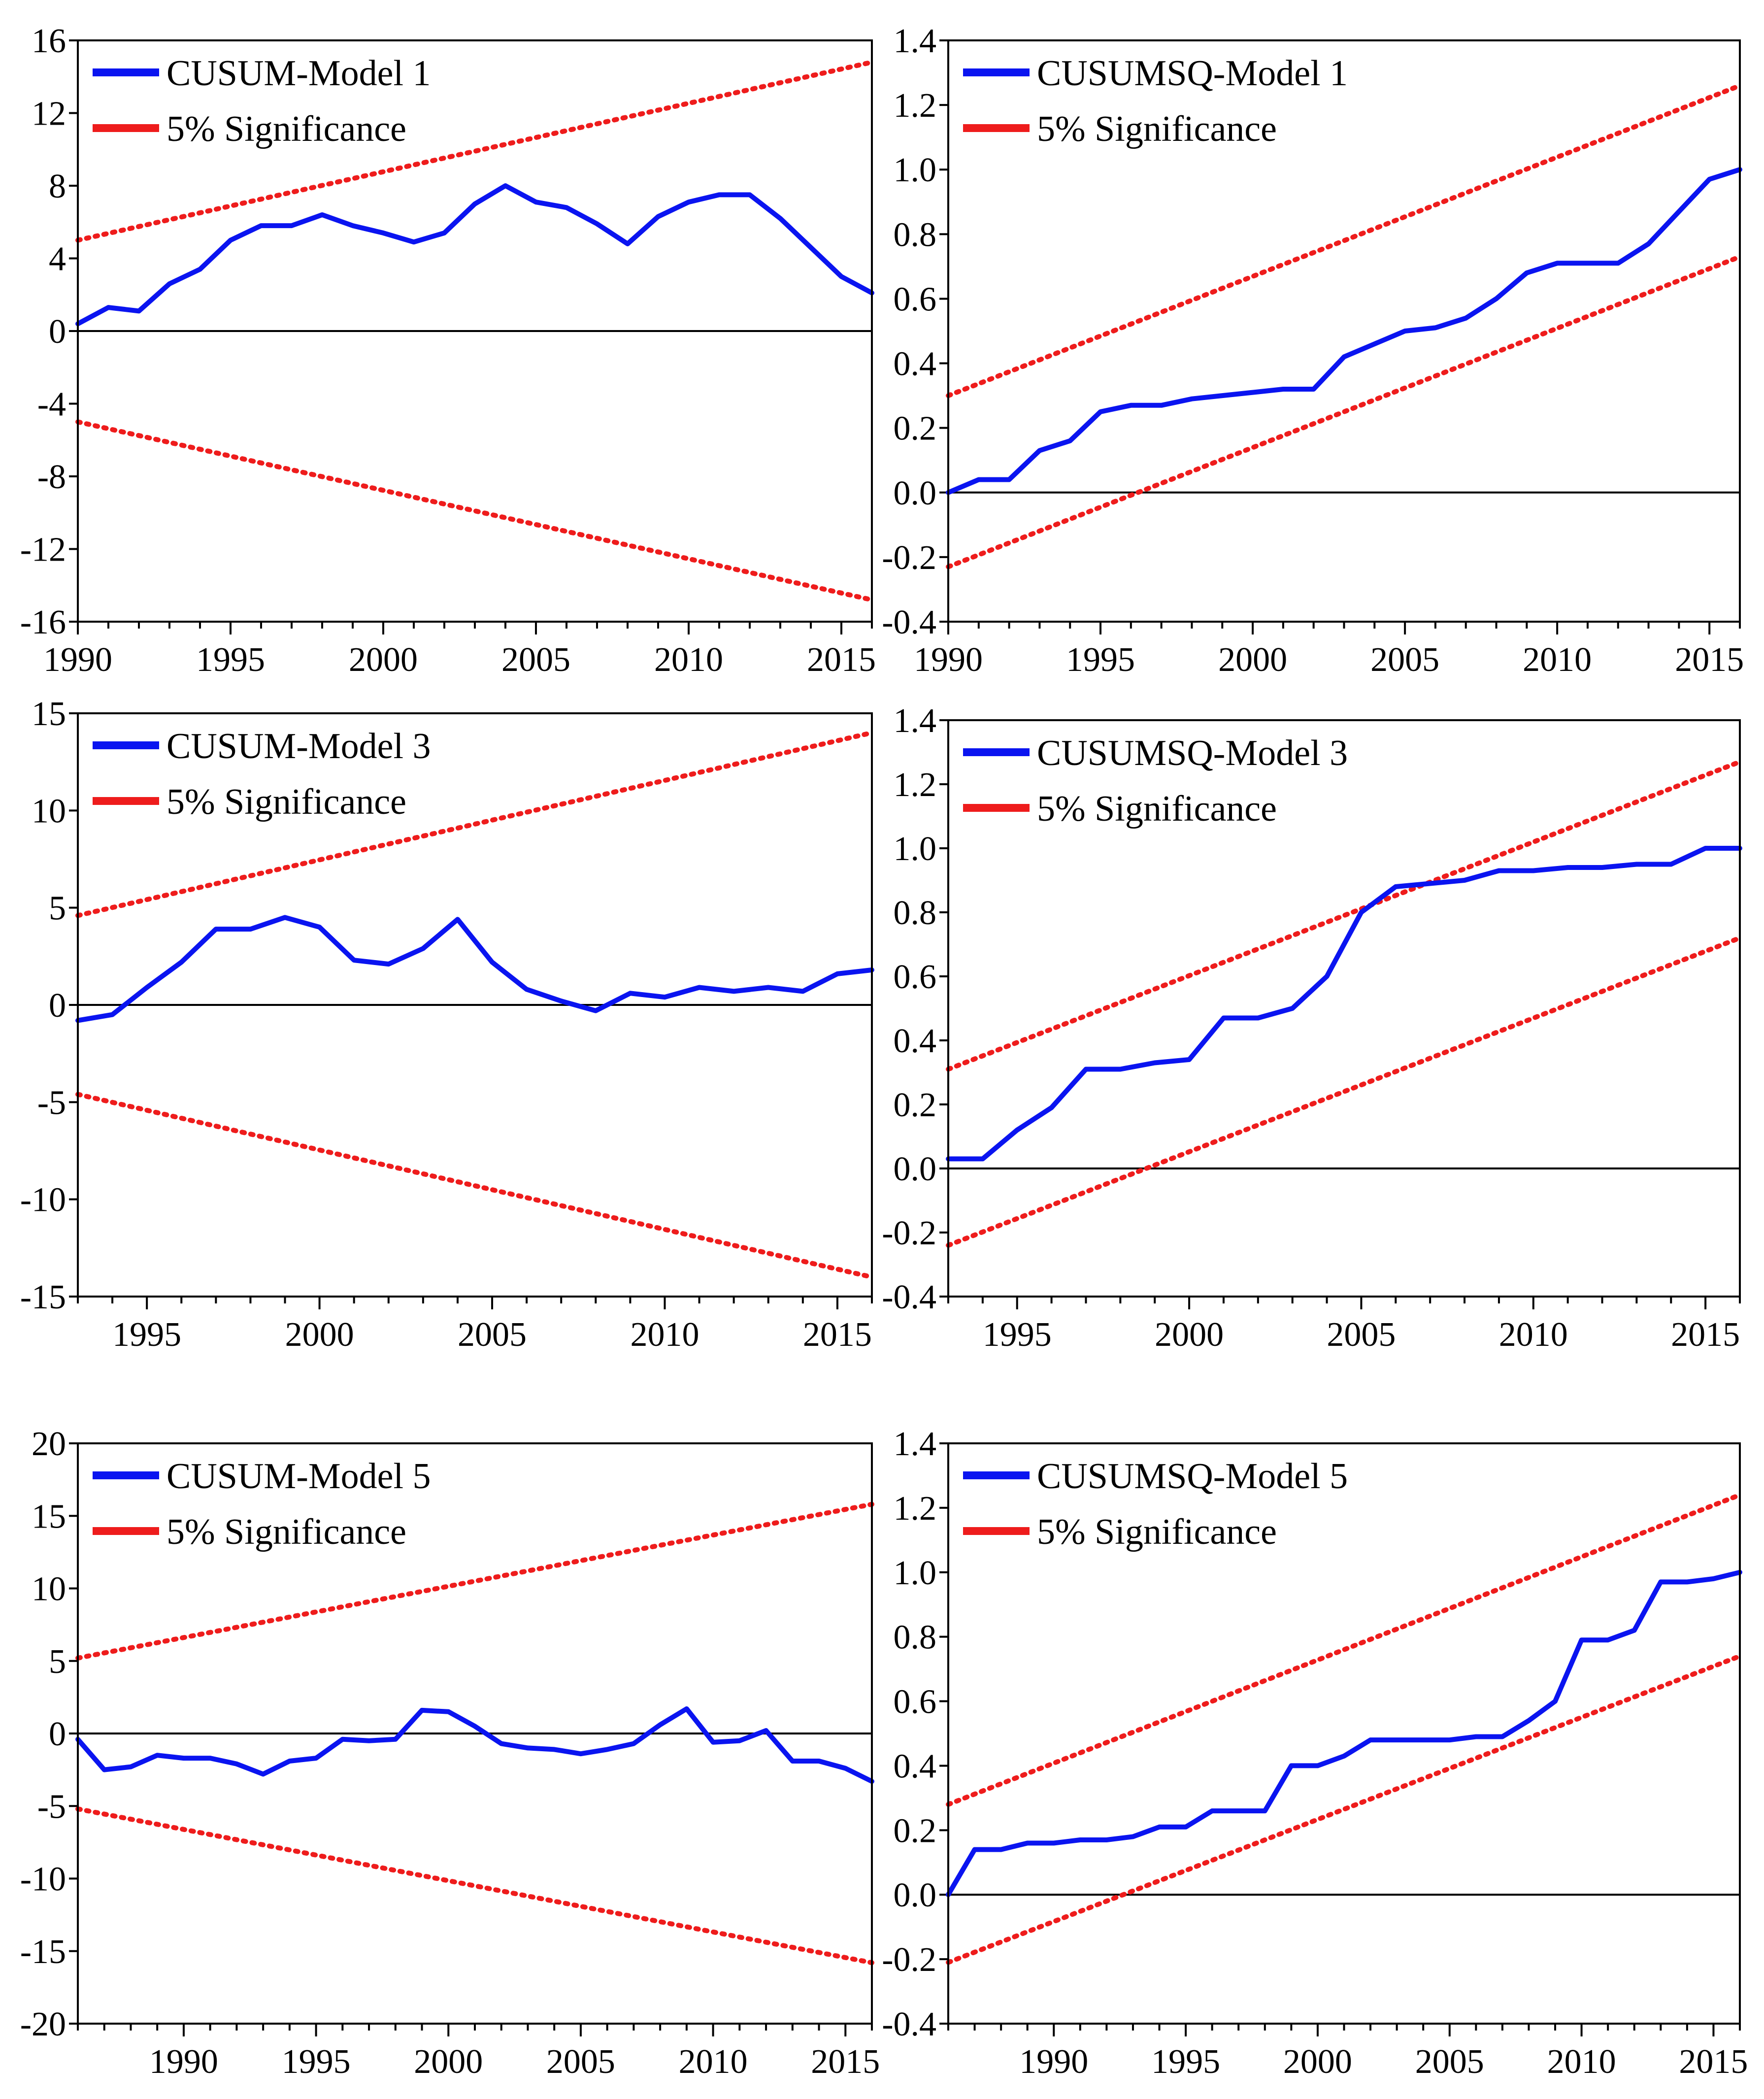 The image size is (1764, 2099). Describe the element at coordinates (1192, 73) in the screenshot. I see `legend-label-series: CUSUMSQ-Model 1` at that location.